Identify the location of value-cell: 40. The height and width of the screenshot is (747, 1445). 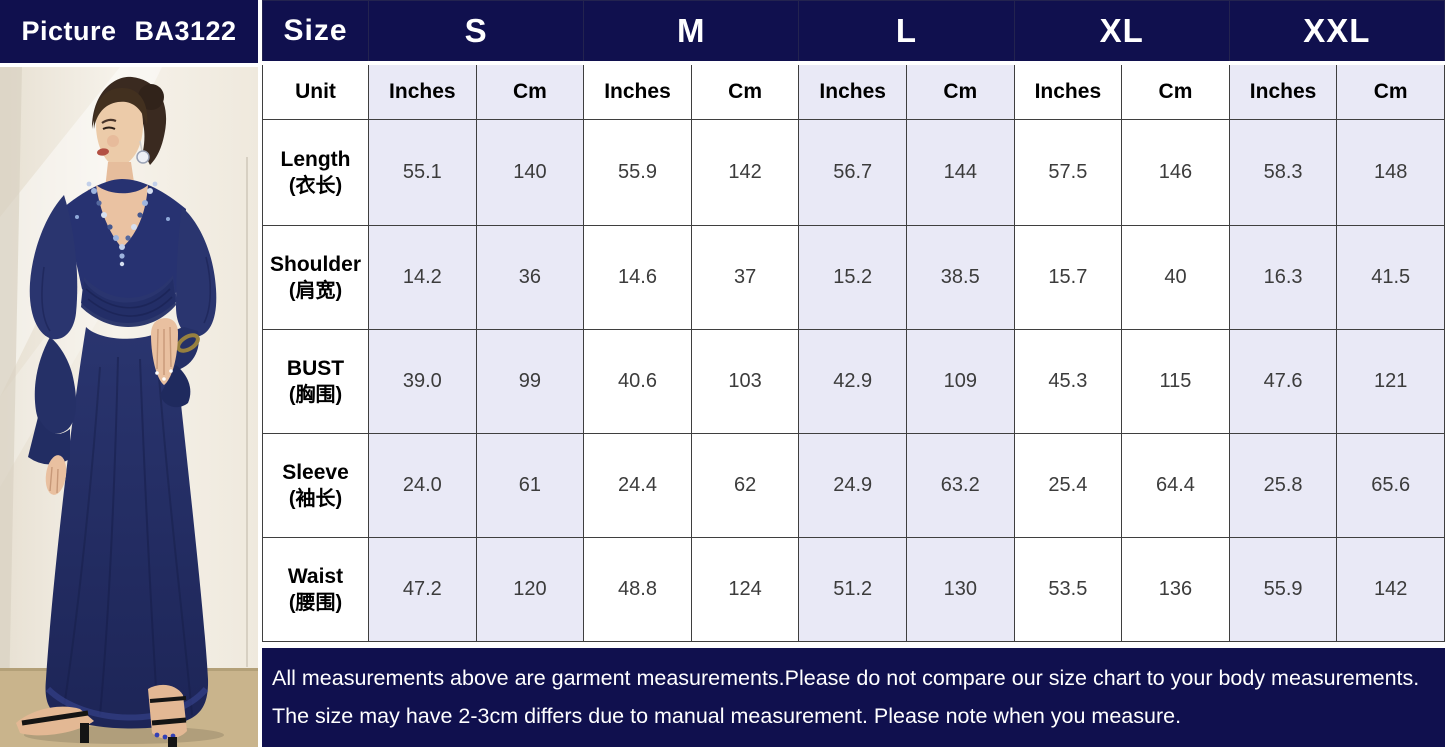
(1175, 277).